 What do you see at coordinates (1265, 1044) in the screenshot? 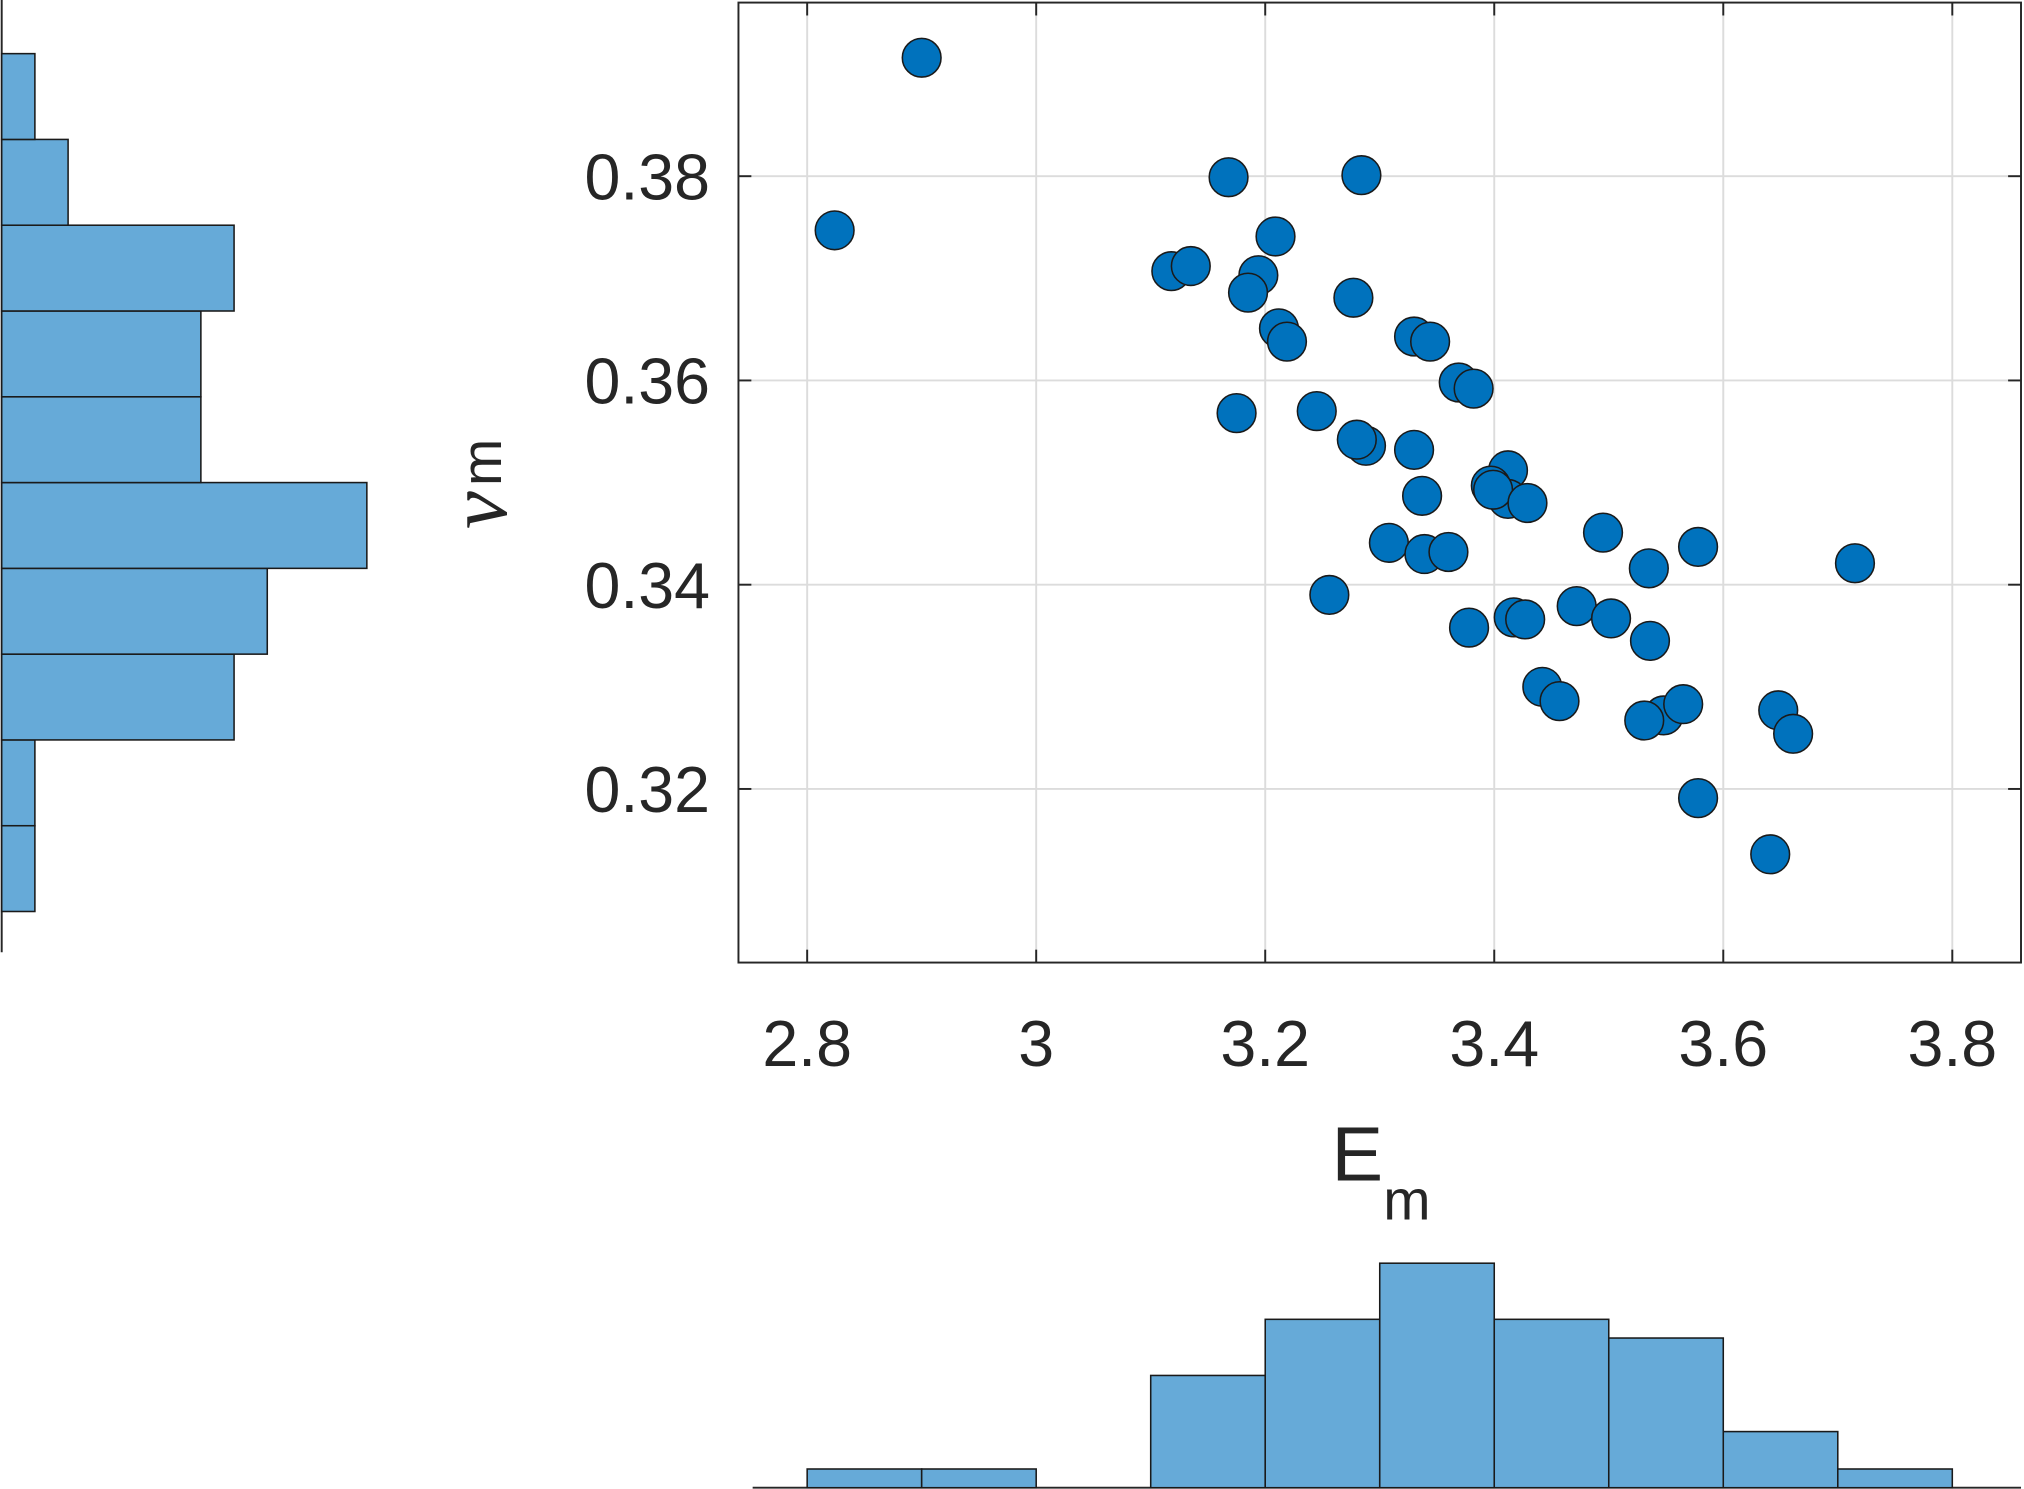
I see `x-tick-label: 3.2` at bounding box center [1265, 1044].